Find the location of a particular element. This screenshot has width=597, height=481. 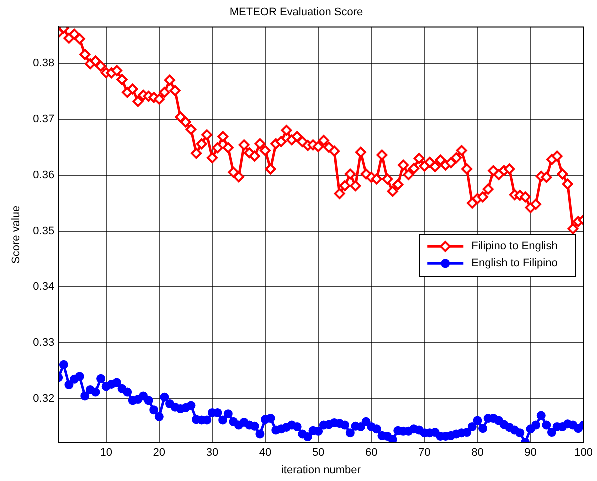

x-axis-title: iteration number is located at coordinates (321, 470).